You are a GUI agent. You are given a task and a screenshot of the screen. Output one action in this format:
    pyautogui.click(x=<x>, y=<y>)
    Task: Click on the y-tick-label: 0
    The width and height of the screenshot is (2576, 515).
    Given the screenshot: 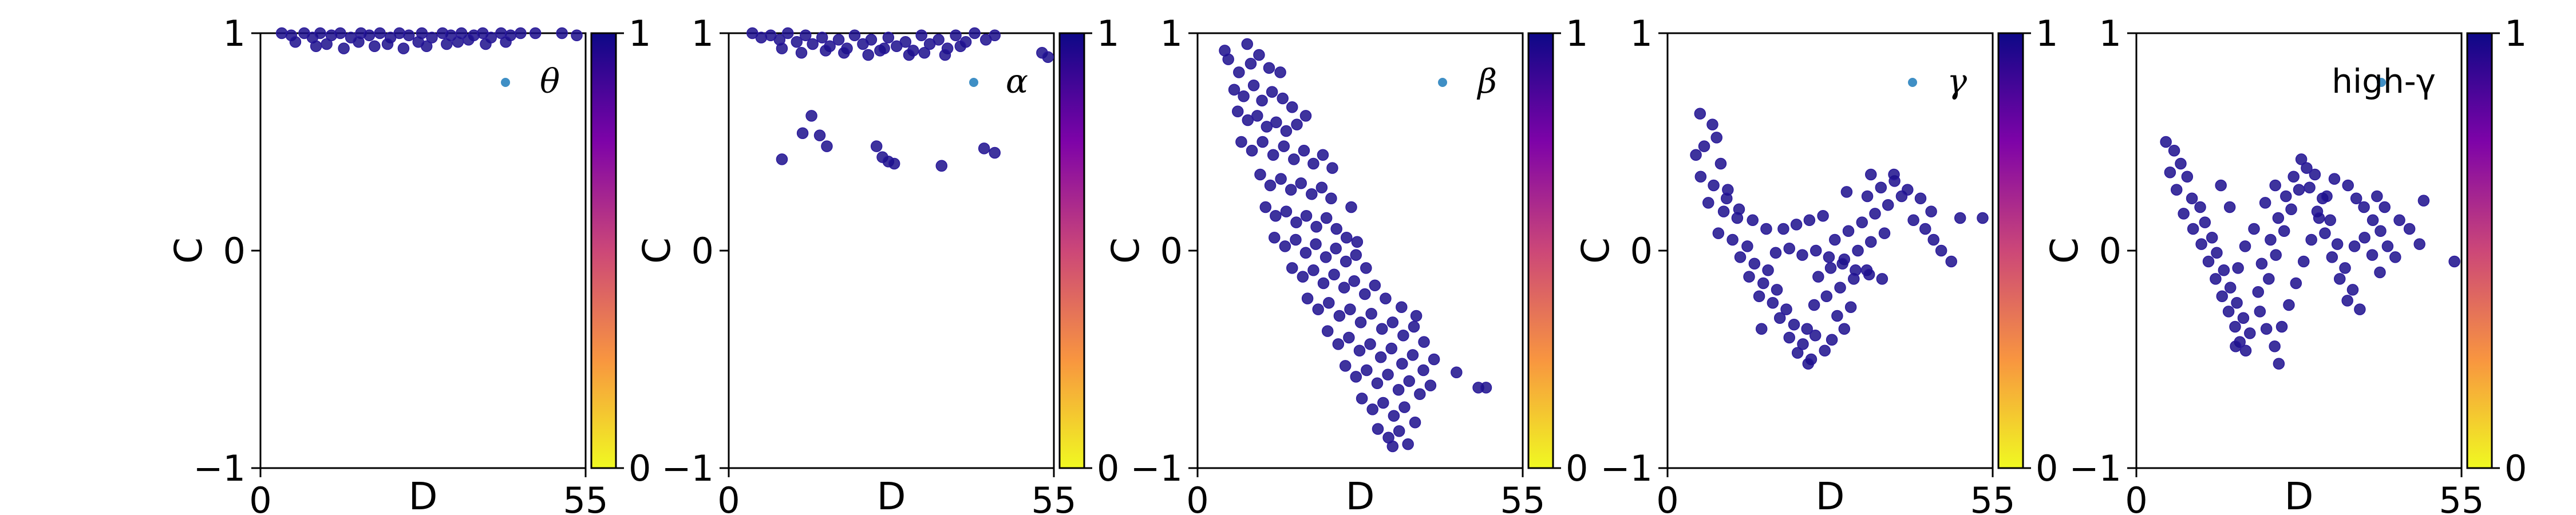 What is the action you would take?
    pyautogui.click(x=234, y=251)
    